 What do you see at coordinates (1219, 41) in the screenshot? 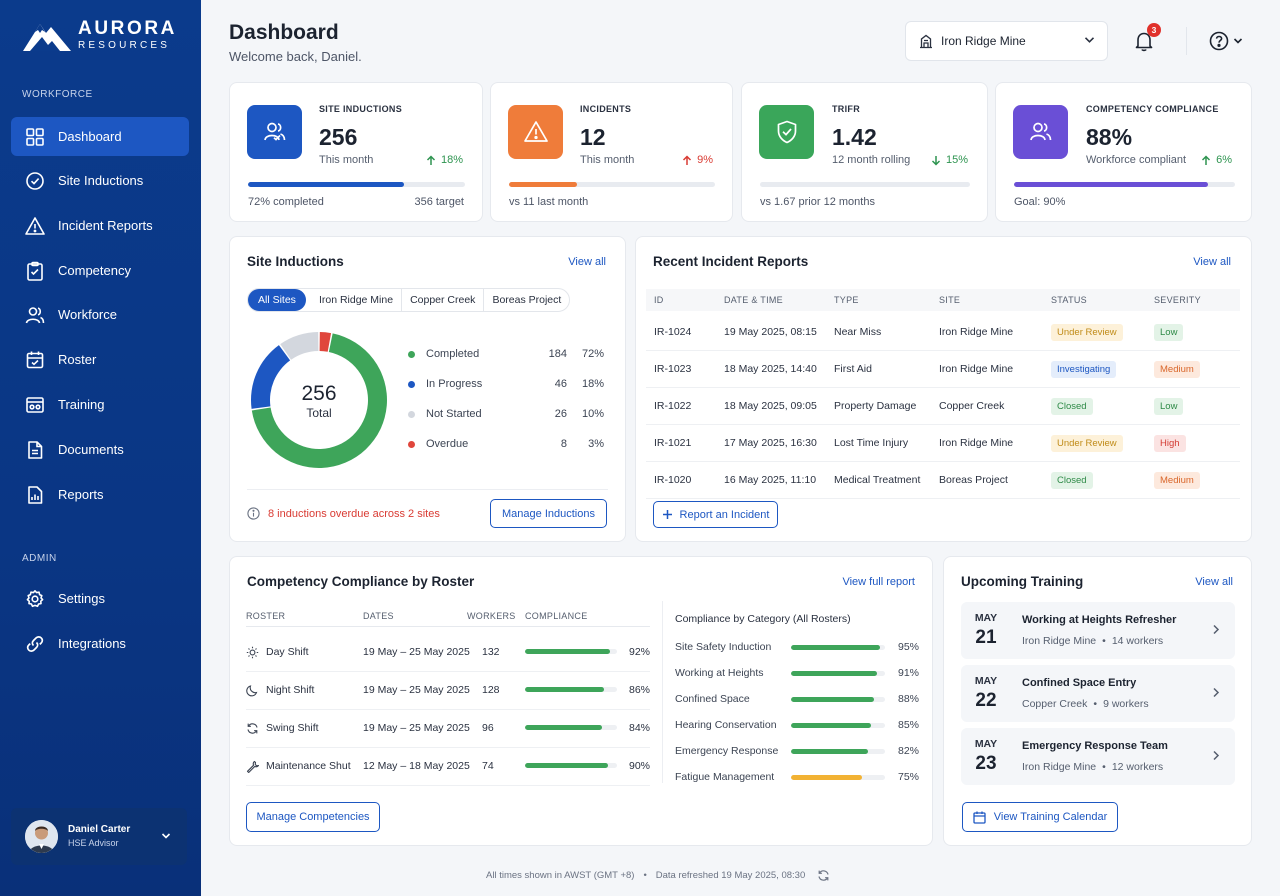
I see `help-icon` at bounding box center [1219, 41].